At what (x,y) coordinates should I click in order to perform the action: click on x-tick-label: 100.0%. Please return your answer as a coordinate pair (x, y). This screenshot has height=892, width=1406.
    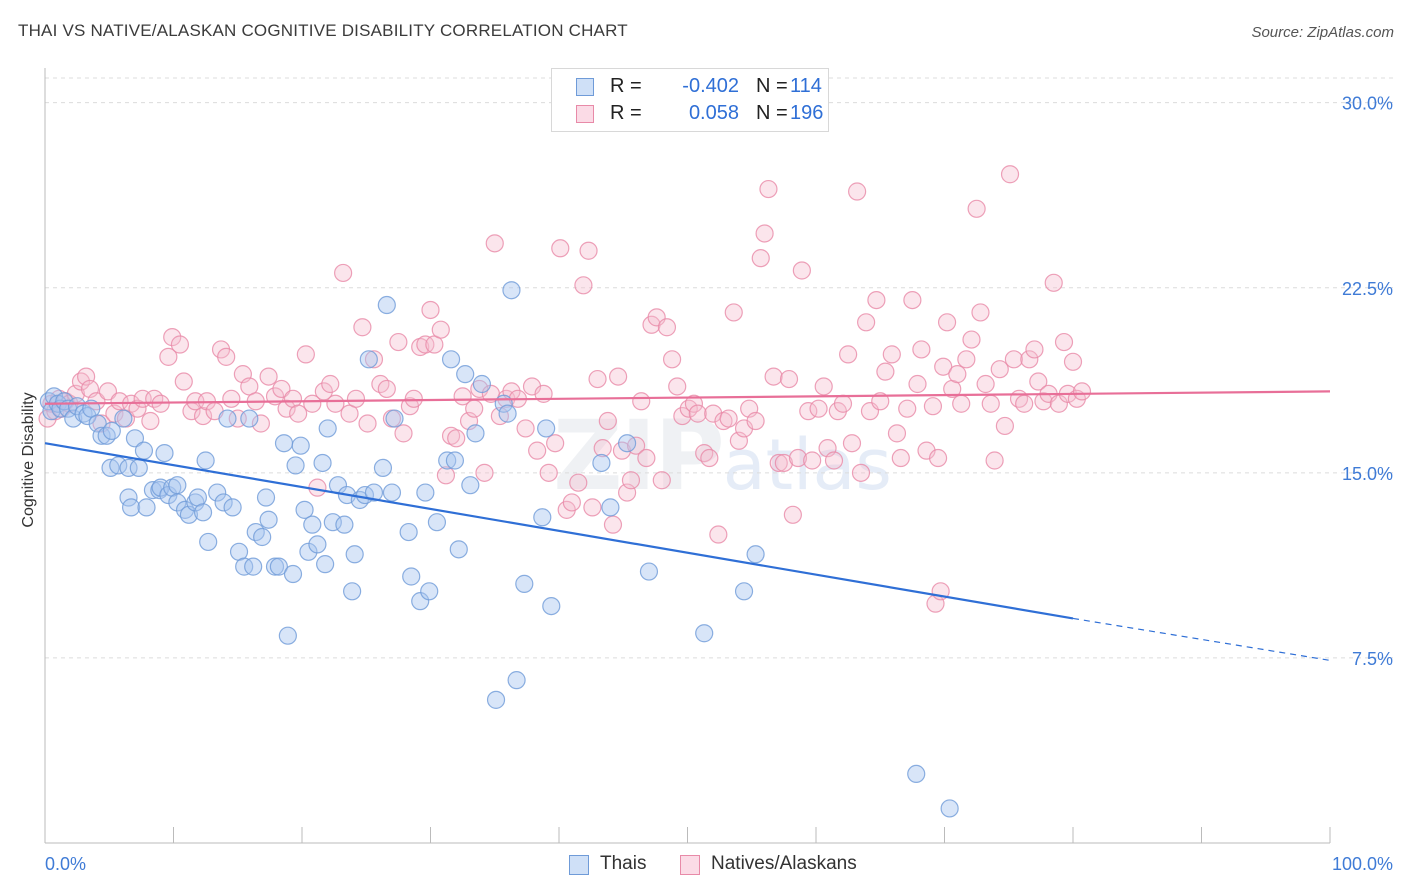
    Looking at the image, I should click on (1362, 864).